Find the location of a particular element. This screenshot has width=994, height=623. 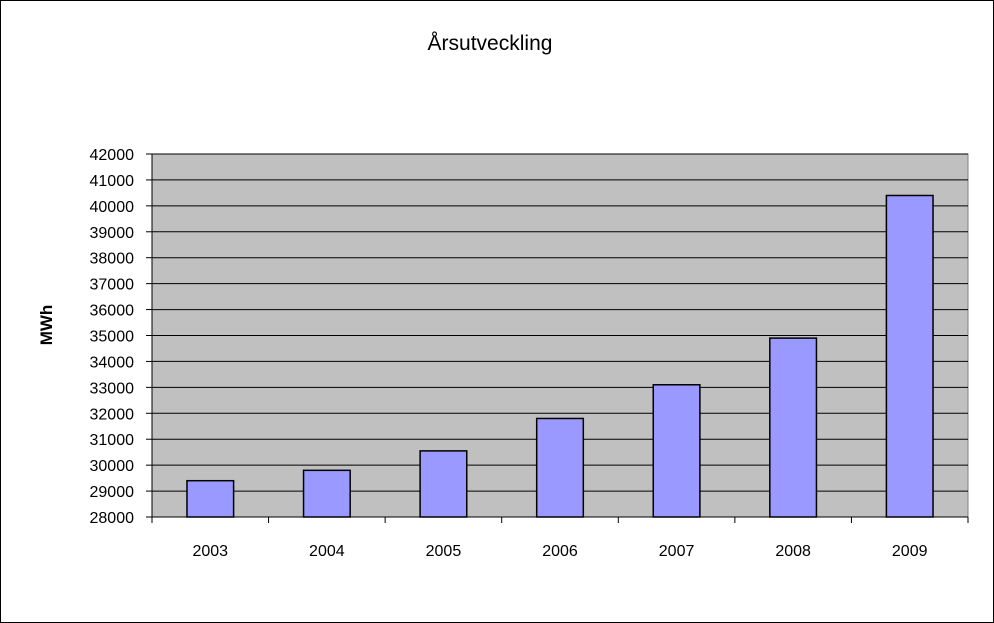

bar-2004 is located at coordinates (326, 493).